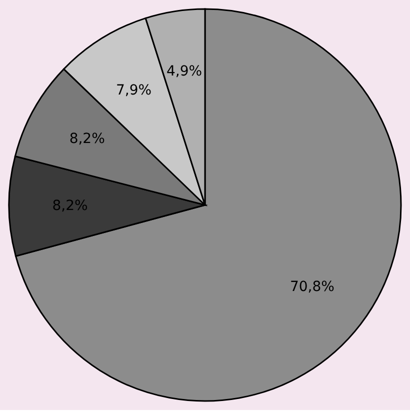  I want to click on data-label: 70,8%, so click(312, 287).